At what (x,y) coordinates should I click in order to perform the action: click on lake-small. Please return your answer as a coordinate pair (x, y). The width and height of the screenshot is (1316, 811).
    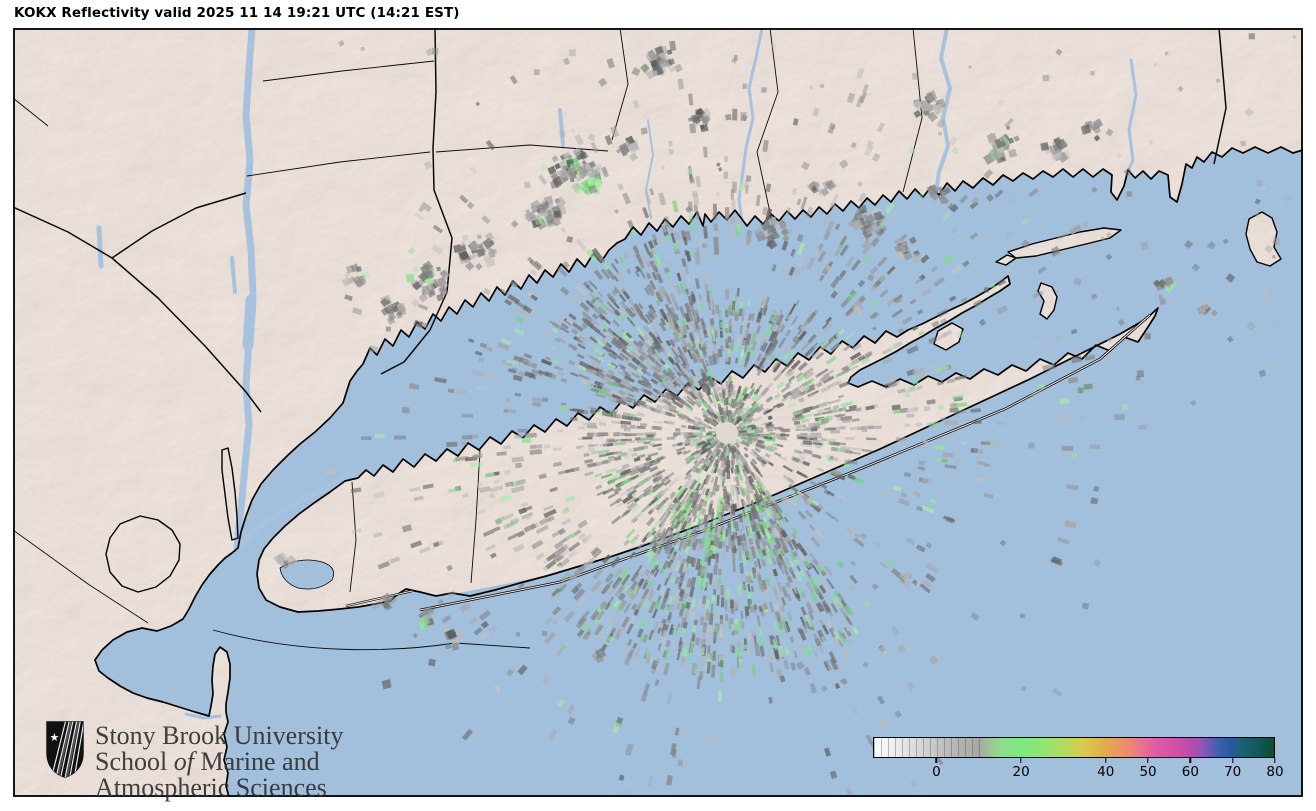
    Looking at the image, I should click on (233, 275).